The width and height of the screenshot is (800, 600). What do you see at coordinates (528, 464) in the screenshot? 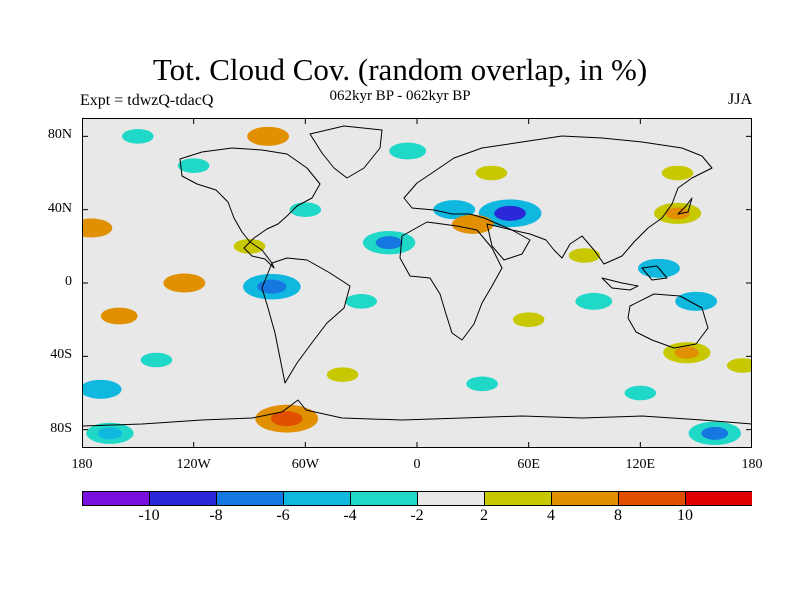
I see `lon-tick-label: 60E` at bounding box center [528, 464].